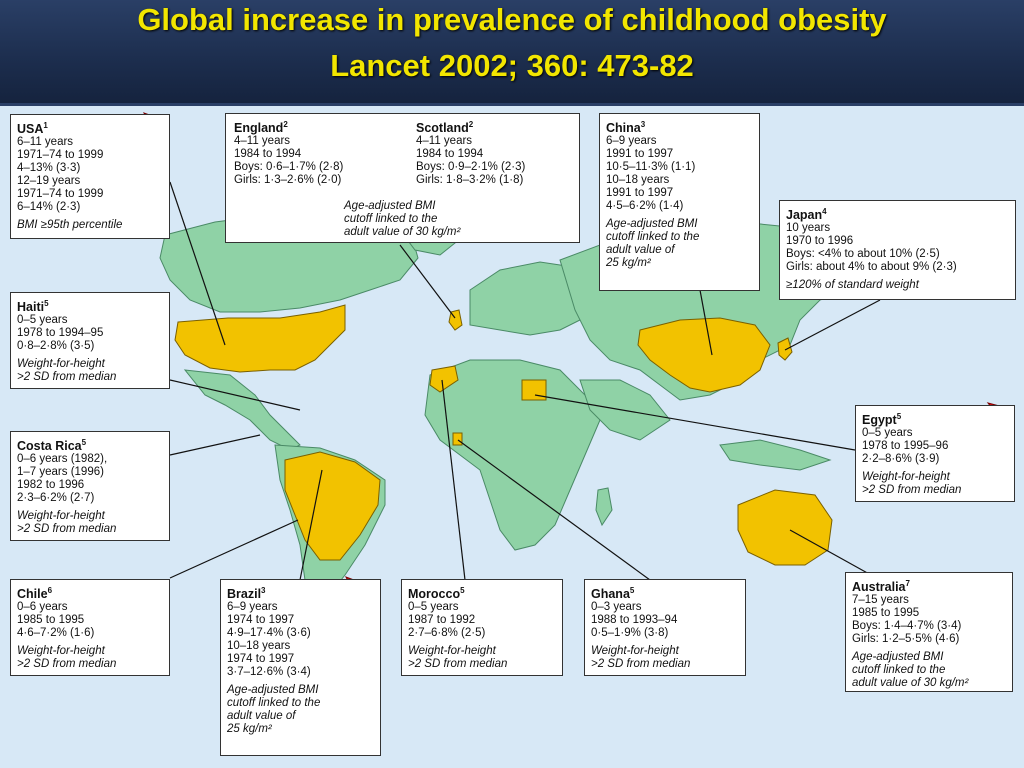  I want to click on england-name: England2, so click(261, 128).